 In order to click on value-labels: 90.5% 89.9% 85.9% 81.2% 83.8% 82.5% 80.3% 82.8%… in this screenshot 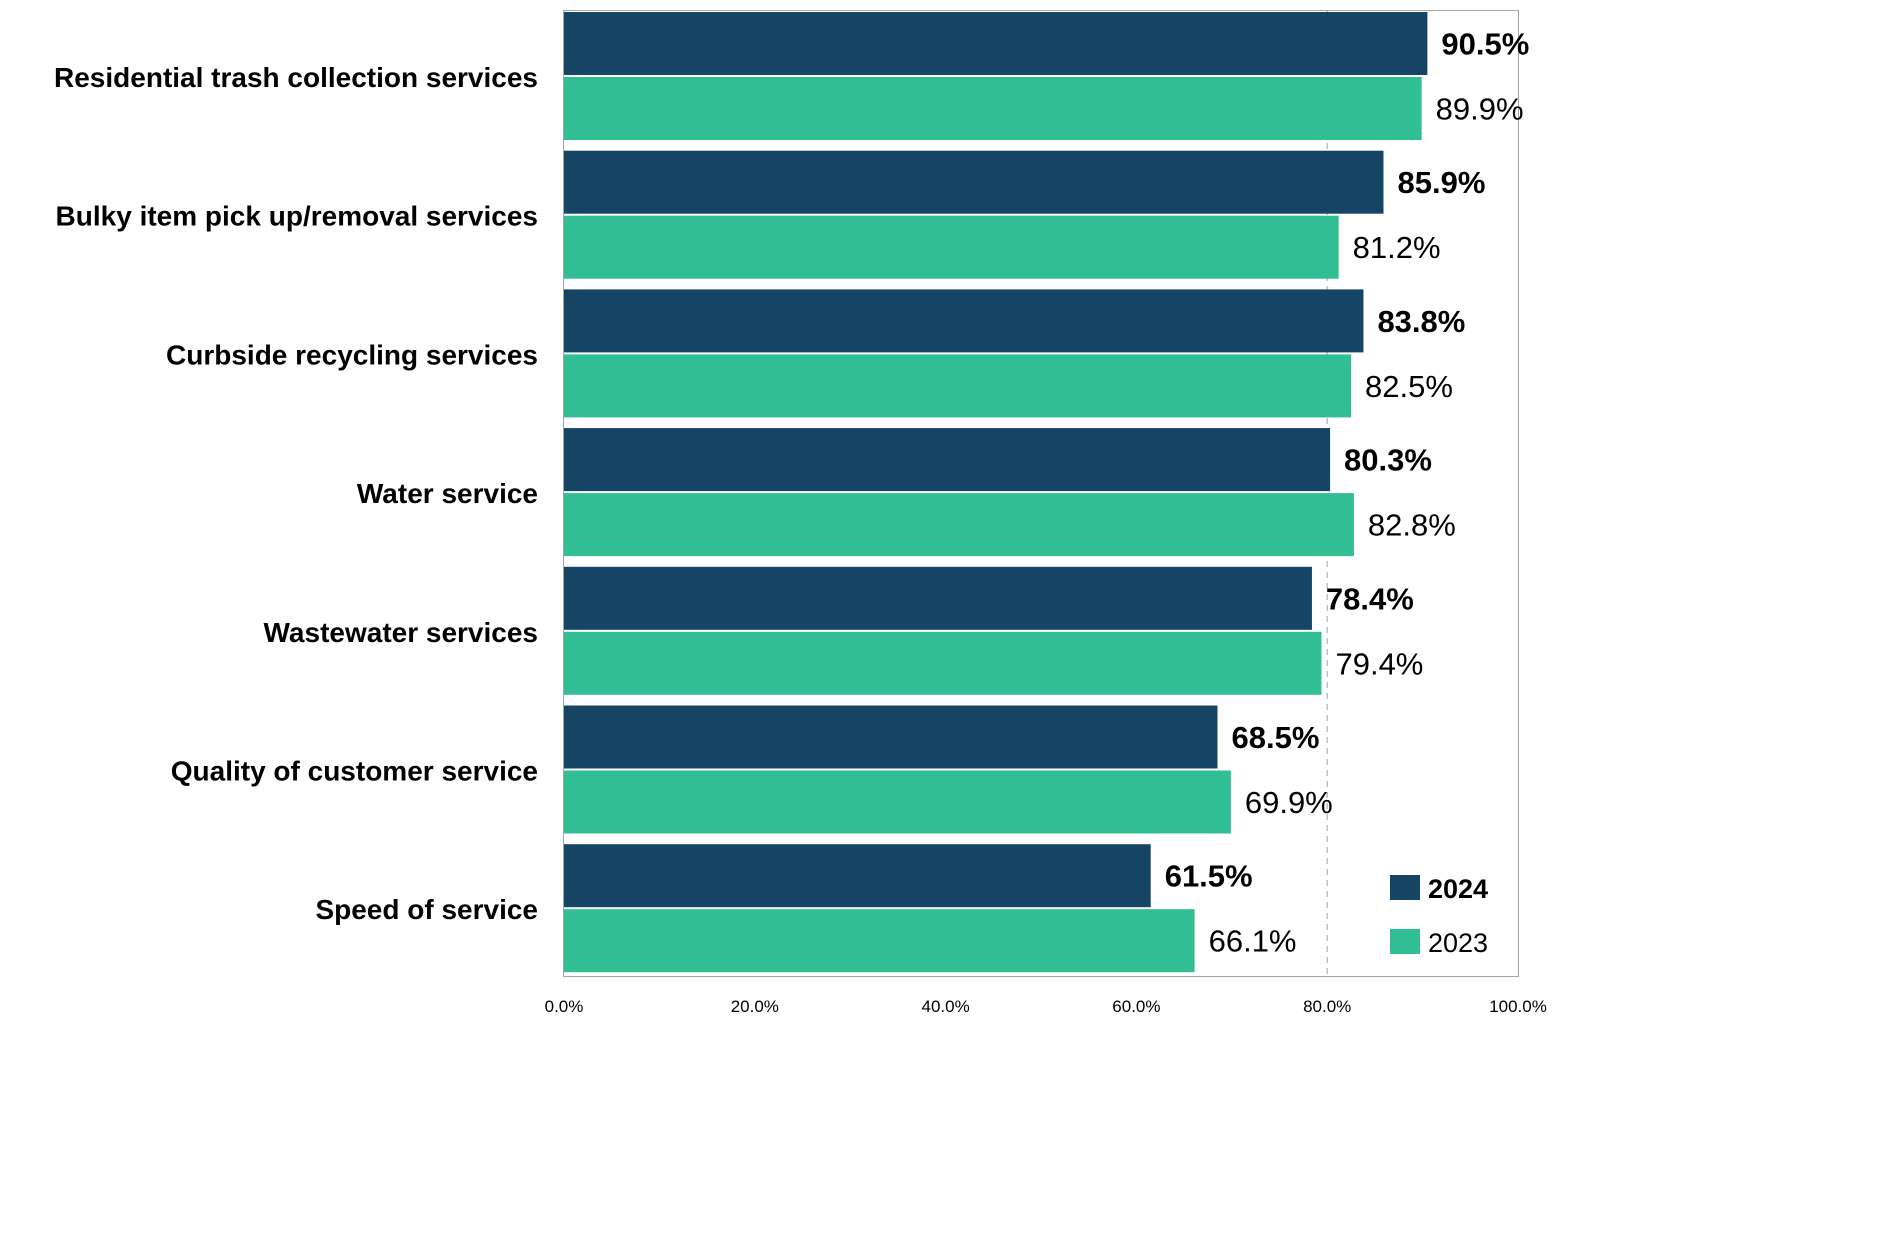, I will do `click(1347, 493)`.